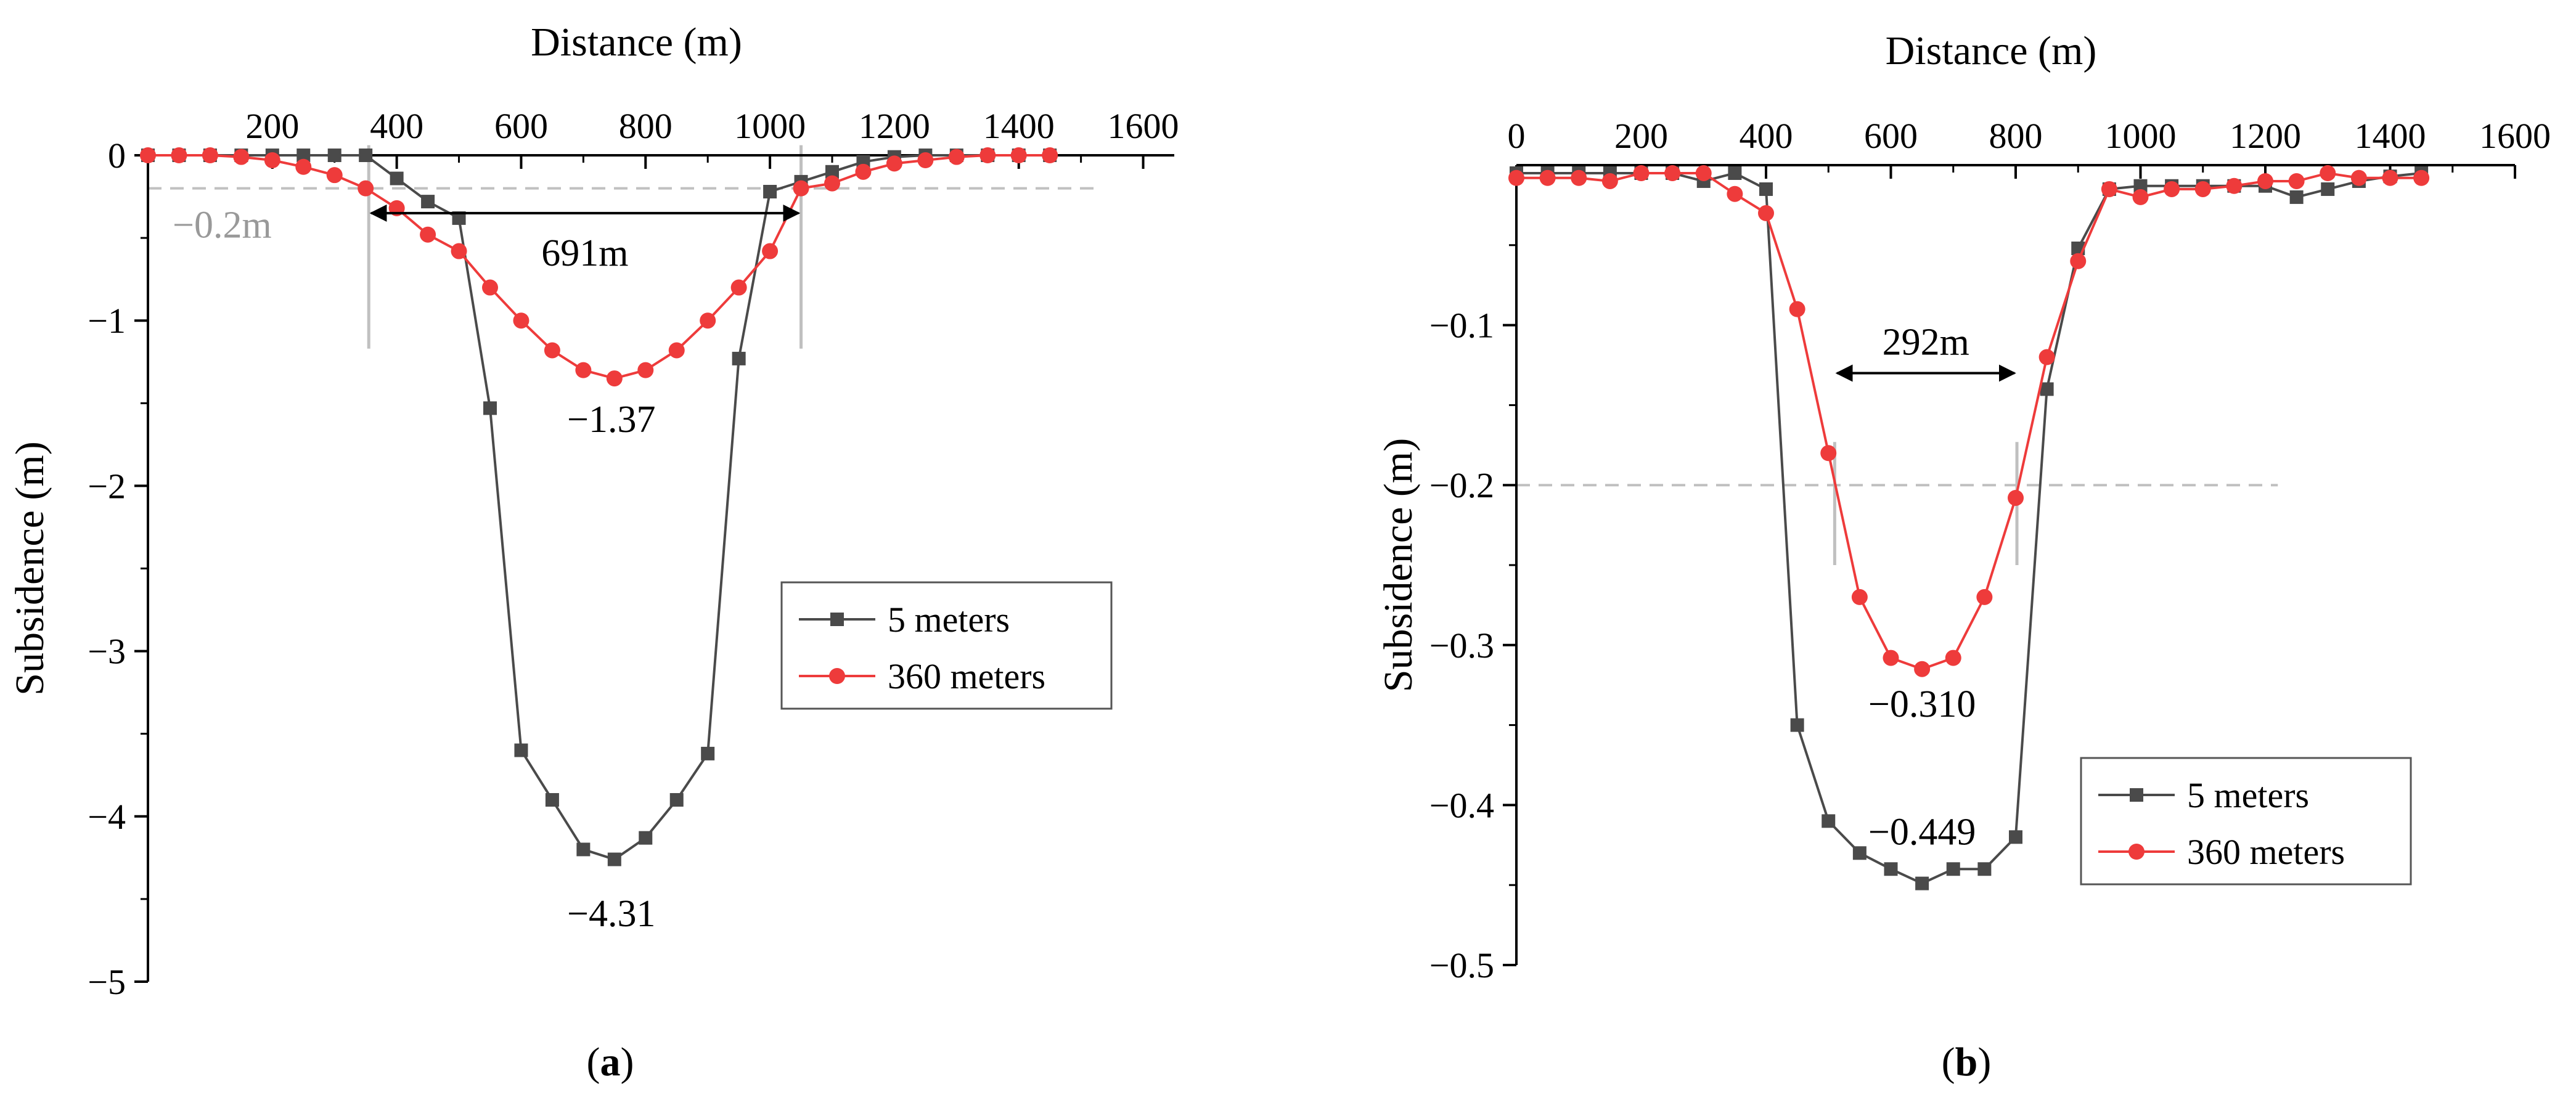 The image size is (2576, 1108). What do you see at coordinates (1922, 704) in the screenshot?
I see `value-annotation: −0.310` at bounding box center [1922, 704].